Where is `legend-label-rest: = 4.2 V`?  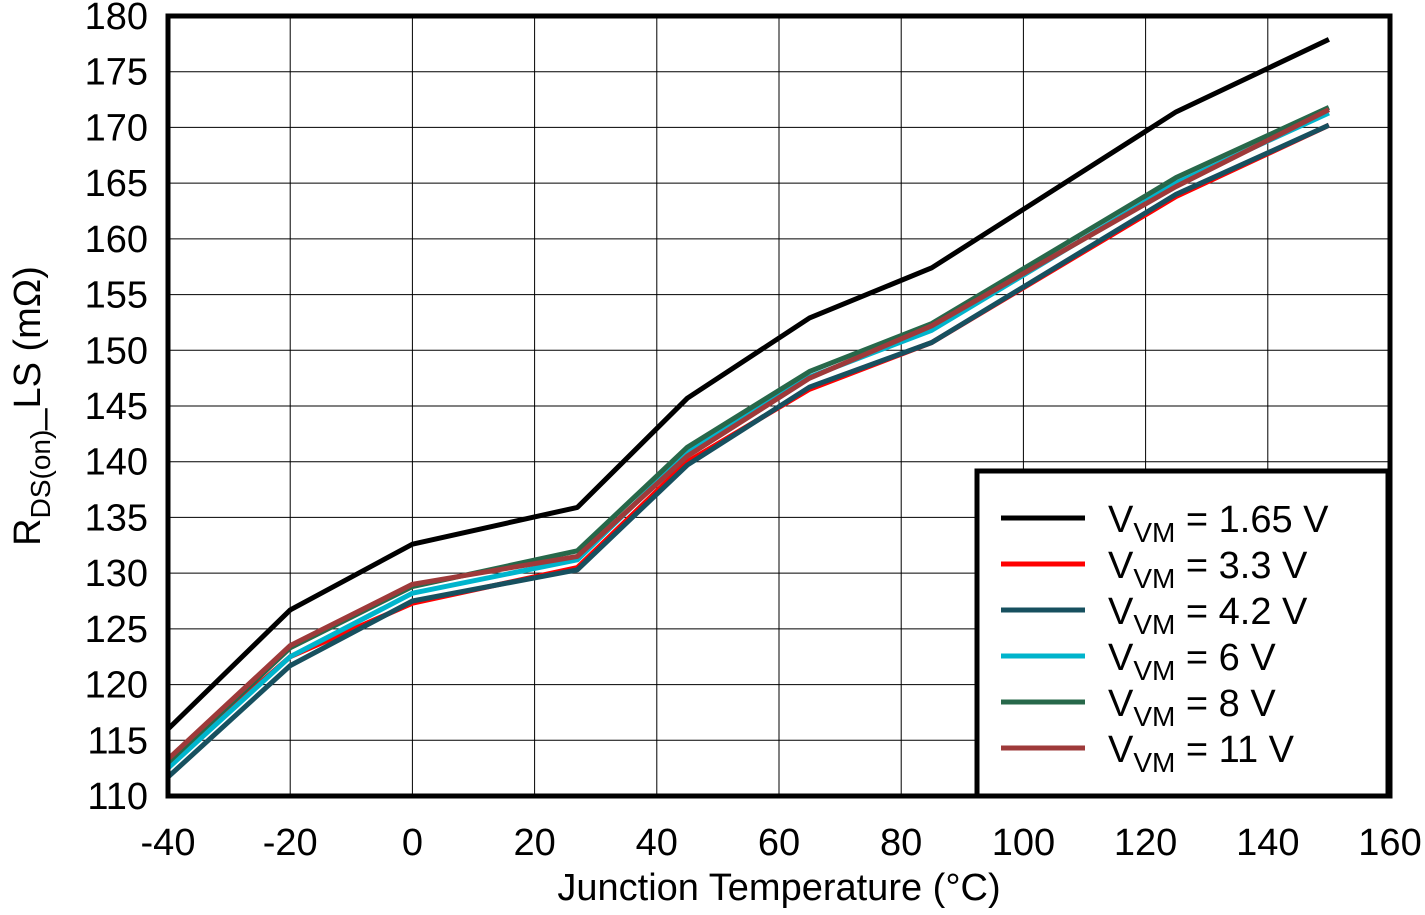 legend-label-rest: = 4.2 V is located at coordinates (1241, 612).